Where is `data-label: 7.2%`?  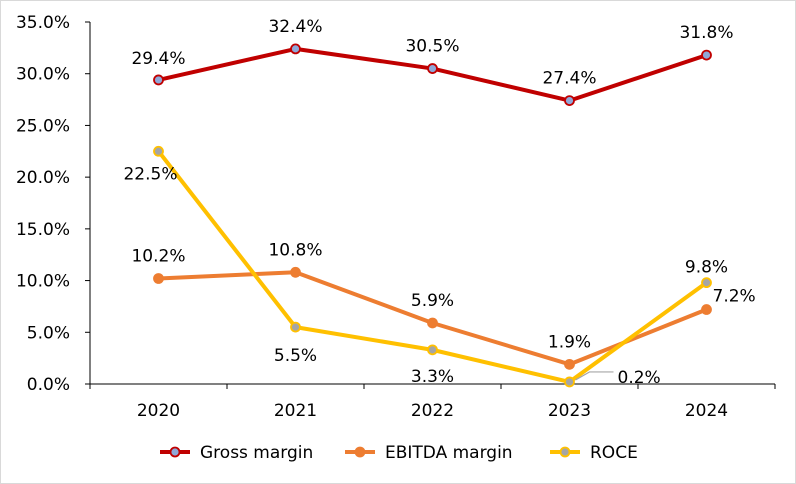 data-label: 7.2% is located at coordinates (734, 297).